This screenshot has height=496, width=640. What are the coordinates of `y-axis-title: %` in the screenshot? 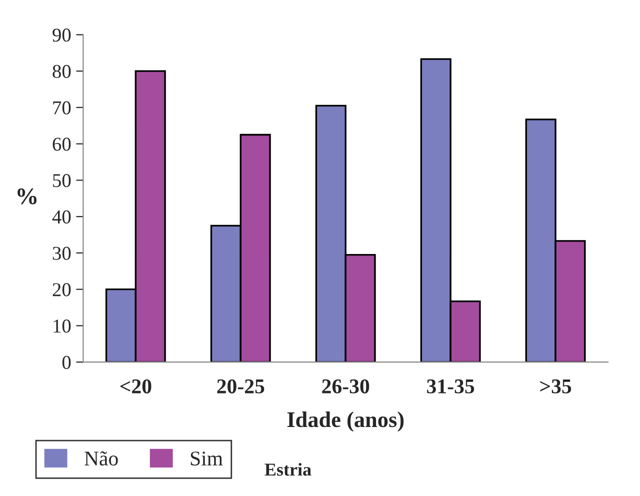 It's located at (27, 196).